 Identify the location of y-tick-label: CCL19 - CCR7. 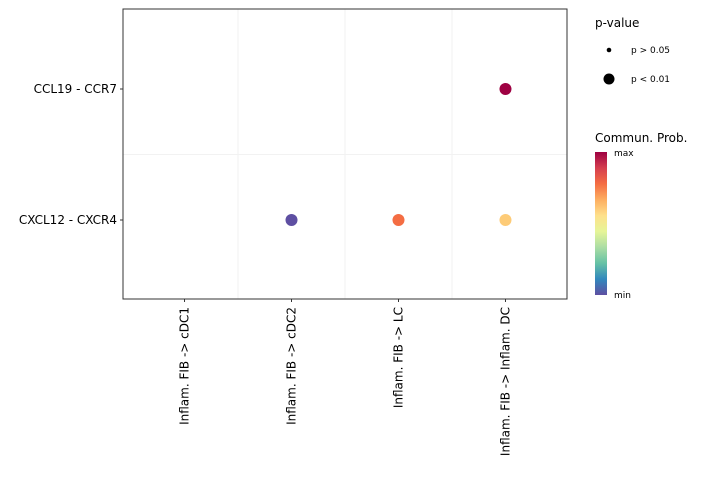
(75, 89).